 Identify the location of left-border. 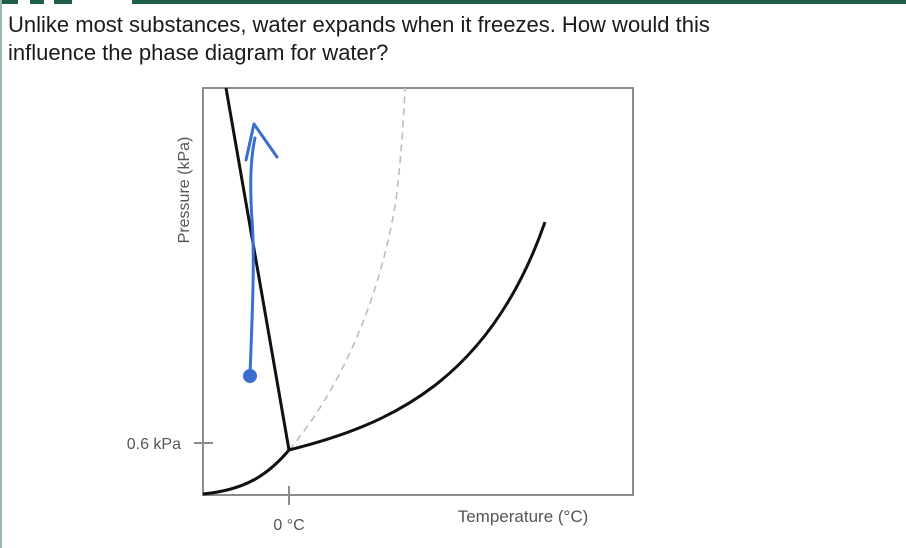
(1, 274).